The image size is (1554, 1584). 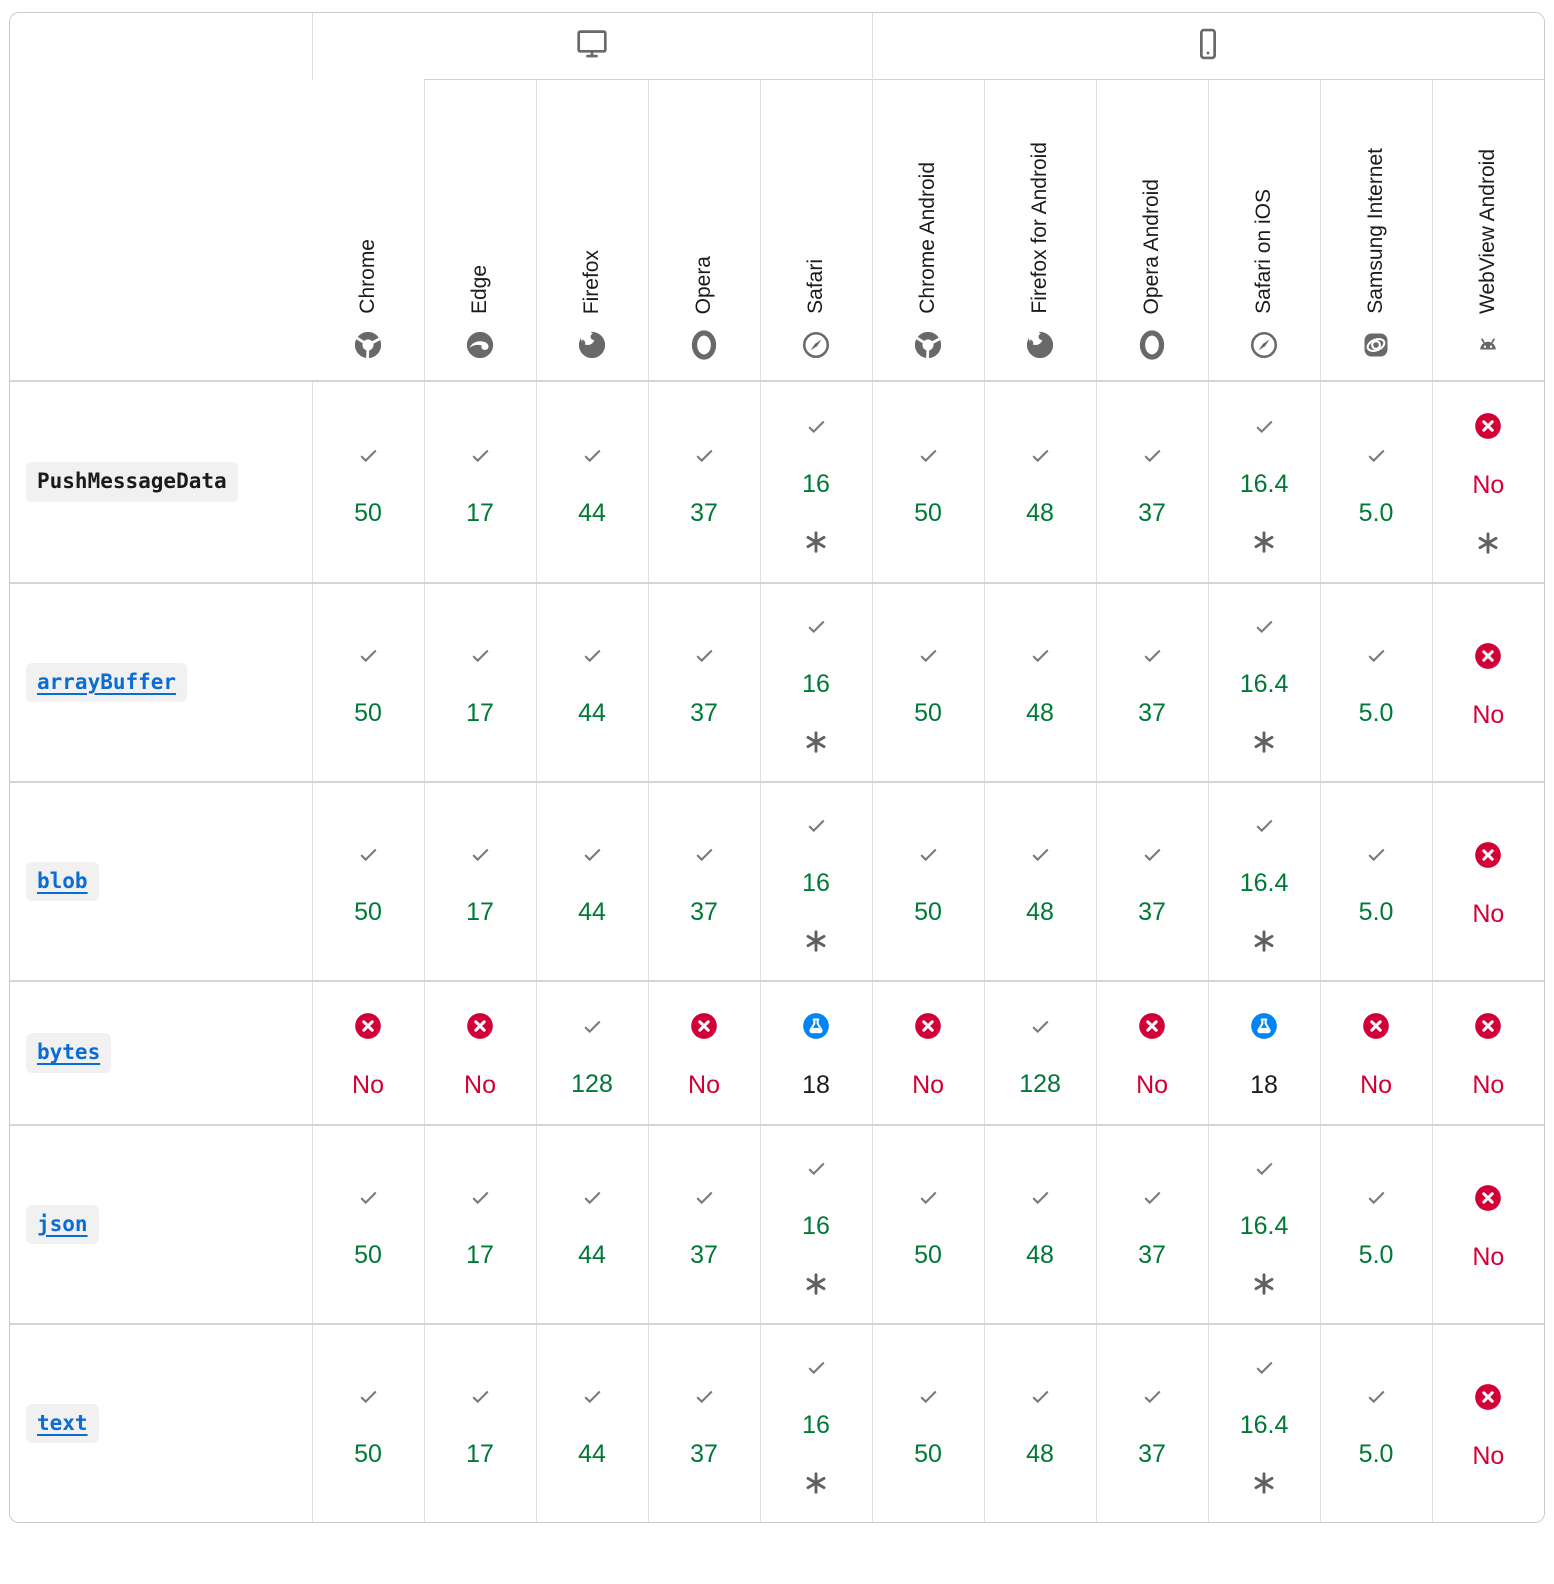 What do you see at coordinates (1488, 345) in the screenshot?
I see `webview-android-icon` at bounding box center [1488, 345].